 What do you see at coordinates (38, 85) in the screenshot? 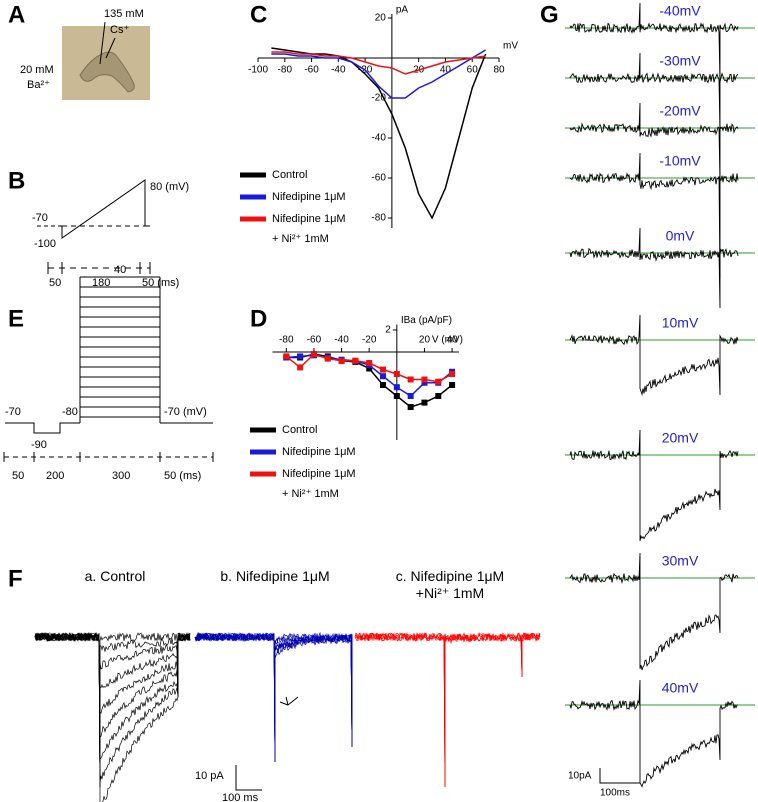
I see `label: Ba²⁺` at bounding box center [38, 85].